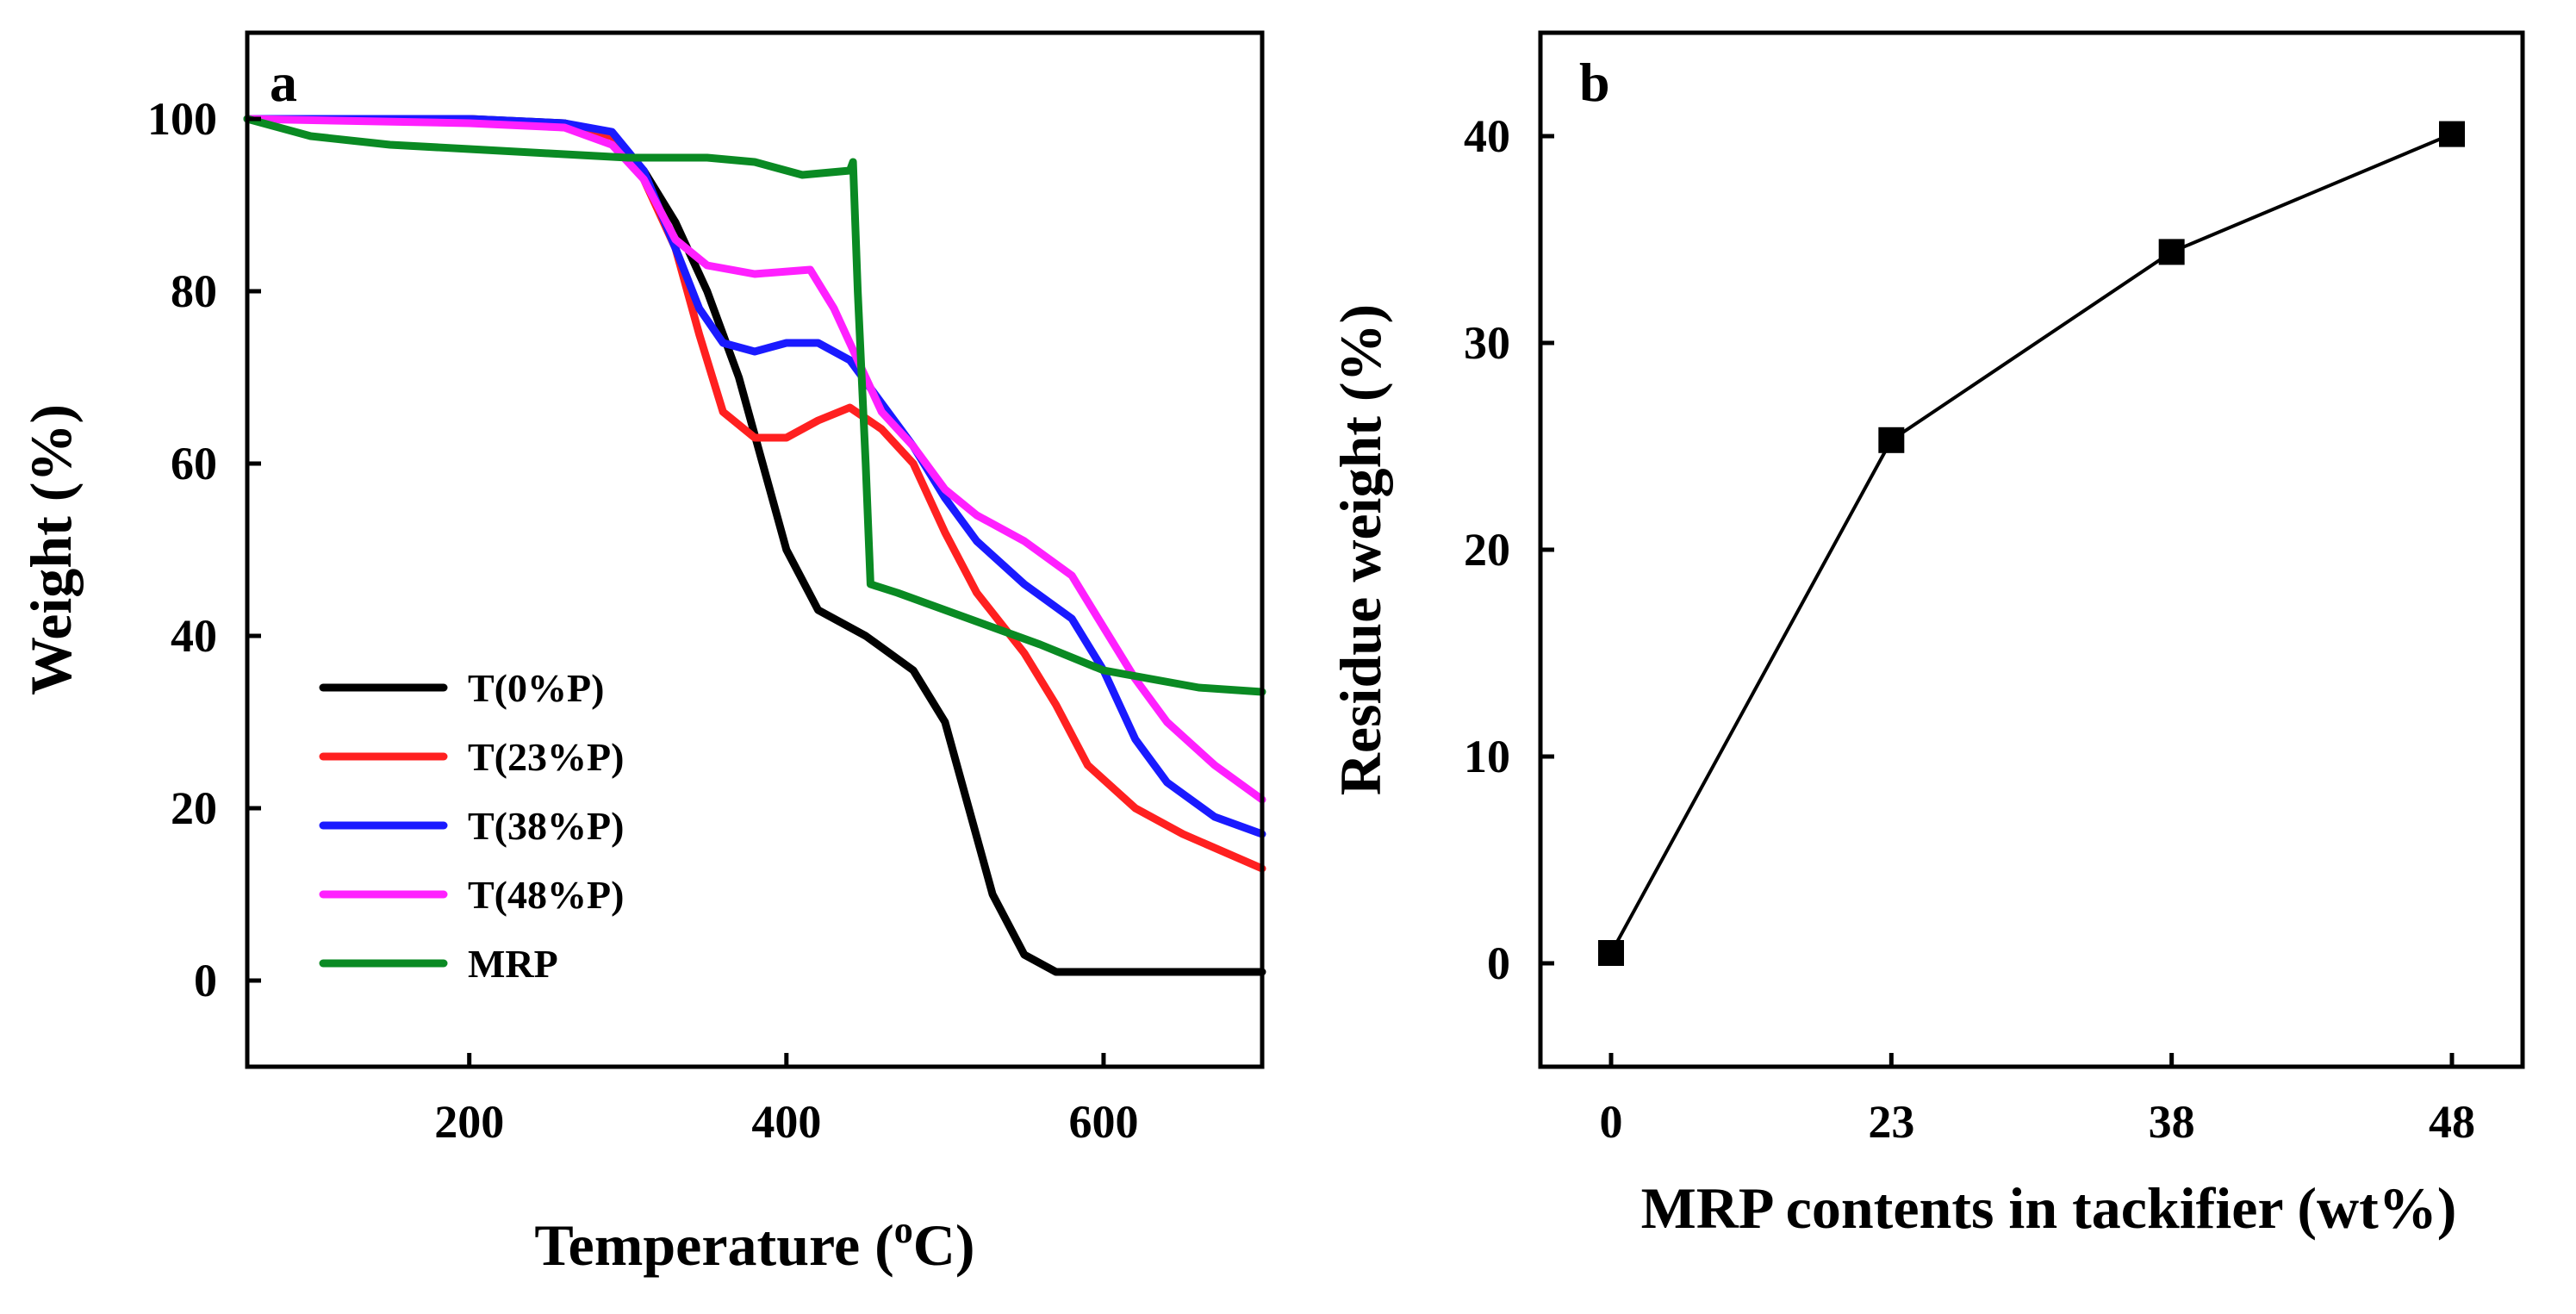 This screenshot has height=1314, width=2576. What do you see at coordinates (439, 964) in the screenshot?
I see `legend-item-mrp: MRP` at bounding box center [439, 964].